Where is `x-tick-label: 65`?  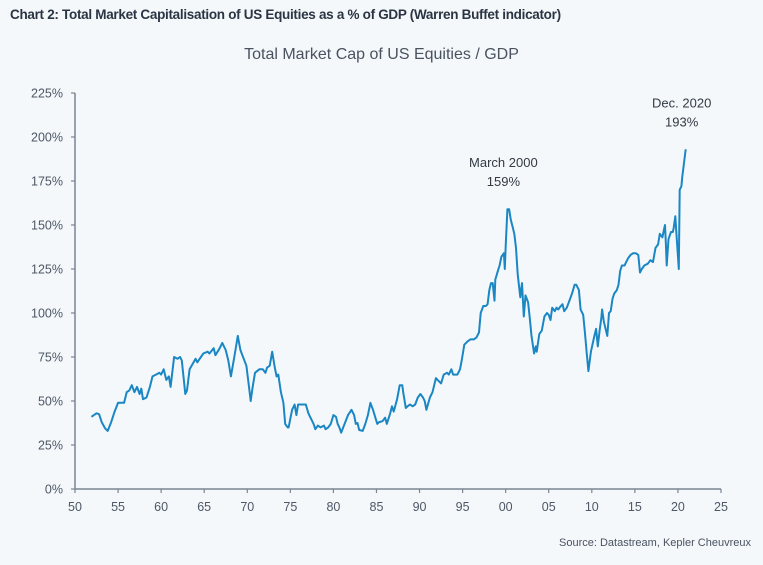
x-tick-label: 65 is located at coordinates (204, 507).